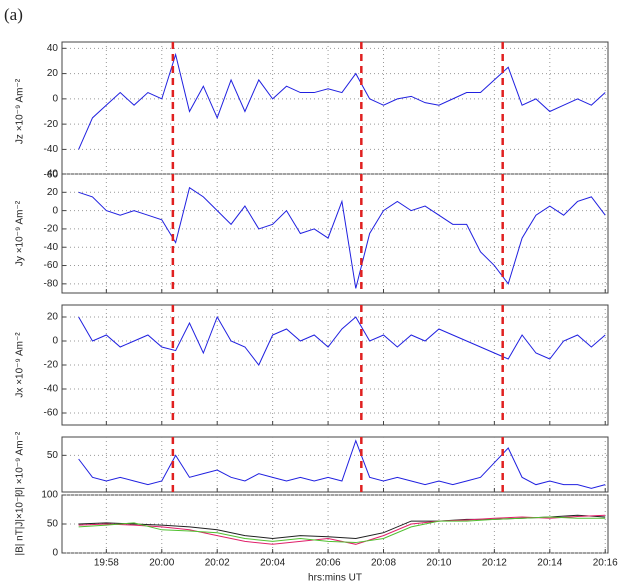 This screenshot has width=623, height=587. I want to click on x-tick-label: 20:04, so click(272, 563).